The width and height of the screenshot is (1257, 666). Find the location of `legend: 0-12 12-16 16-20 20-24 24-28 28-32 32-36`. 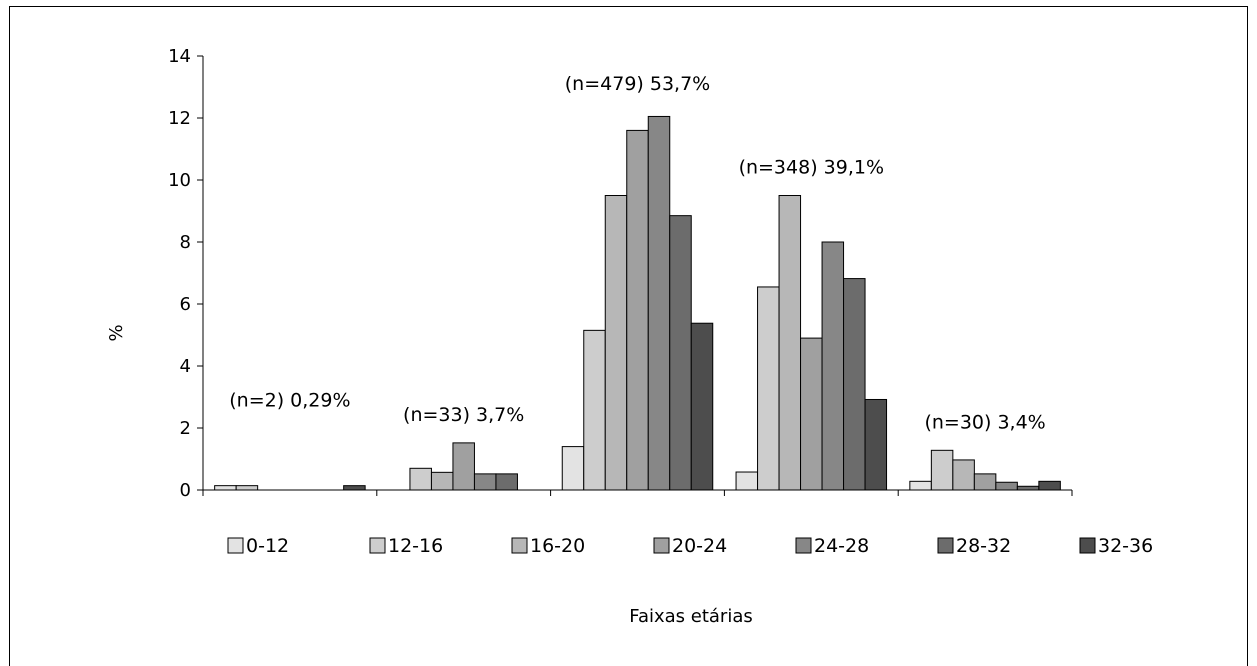

legend: 0-12 12-16 16-20 20-24 24-28 28-32 32-36 is located at coordinates (690, 546).